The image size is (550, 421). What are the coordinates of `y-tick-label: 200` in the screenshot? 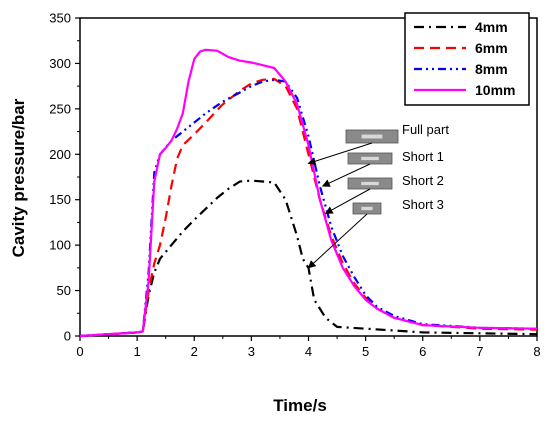 It's located at (60, 154).